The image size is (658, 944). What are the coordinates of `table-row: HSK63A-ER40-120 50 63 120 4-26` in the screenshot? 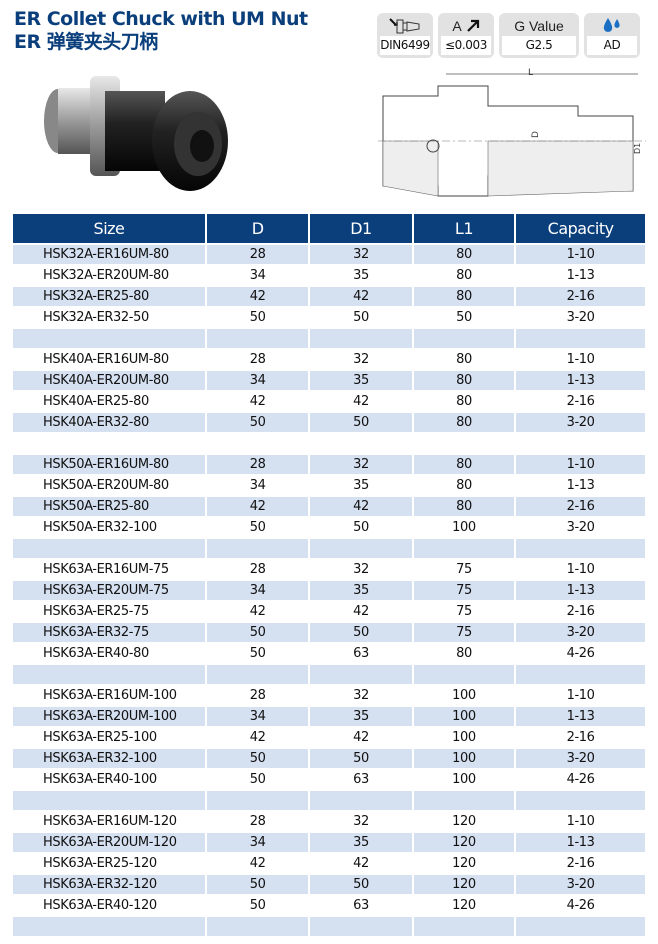 It's located at (329, 905).